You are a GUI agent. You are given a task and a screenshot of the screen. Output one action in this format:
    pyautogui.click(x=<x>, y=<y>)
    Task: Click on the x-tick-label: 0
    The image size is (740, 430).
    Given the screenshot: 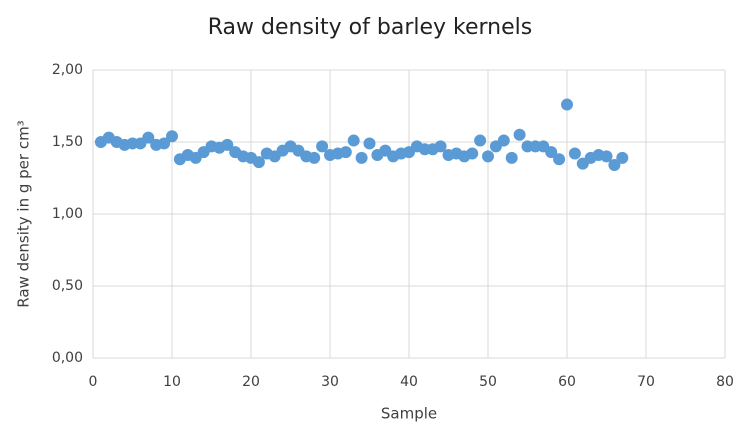 What is the action you would take?
    pyautogui.click(x=93, y=382)
    